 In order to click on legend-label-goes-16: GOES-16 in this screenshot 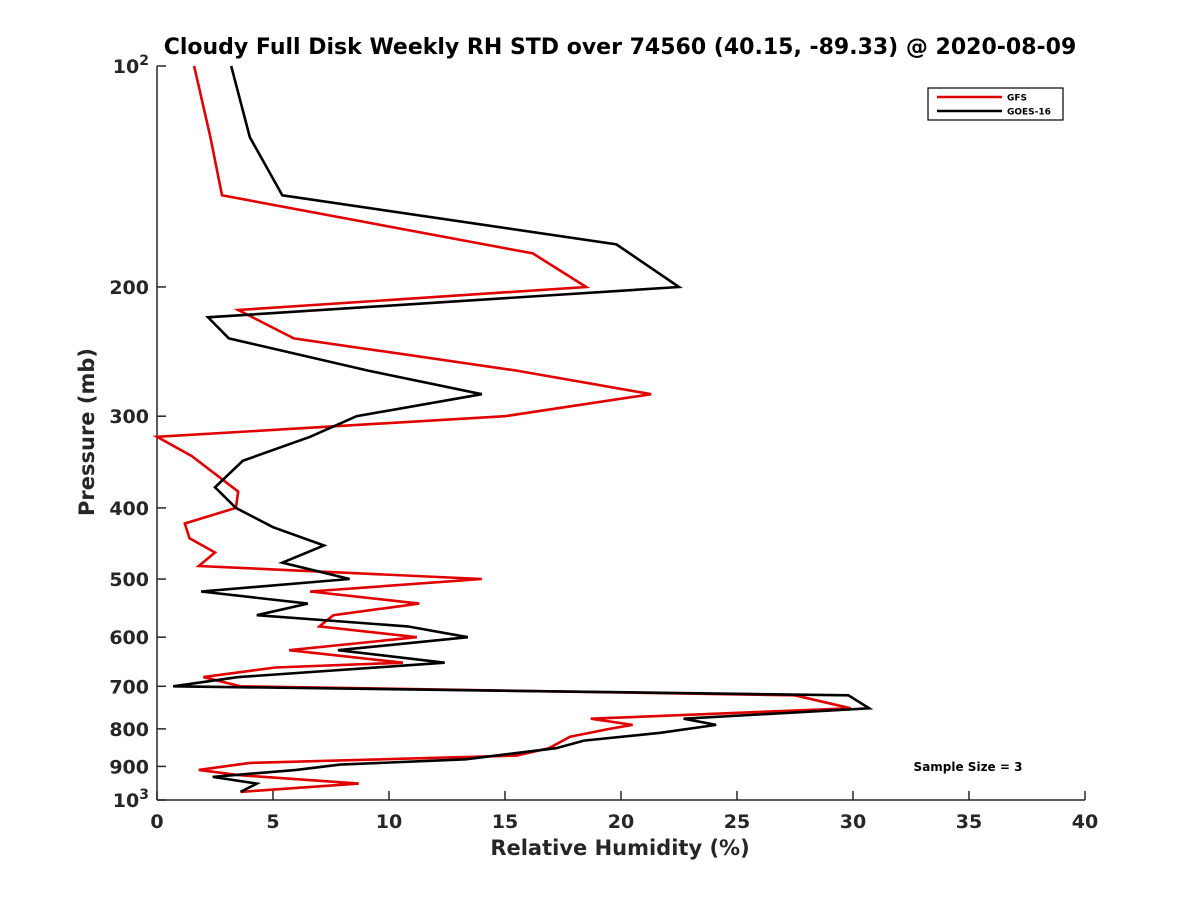, I will do `click(1029, 113)`.